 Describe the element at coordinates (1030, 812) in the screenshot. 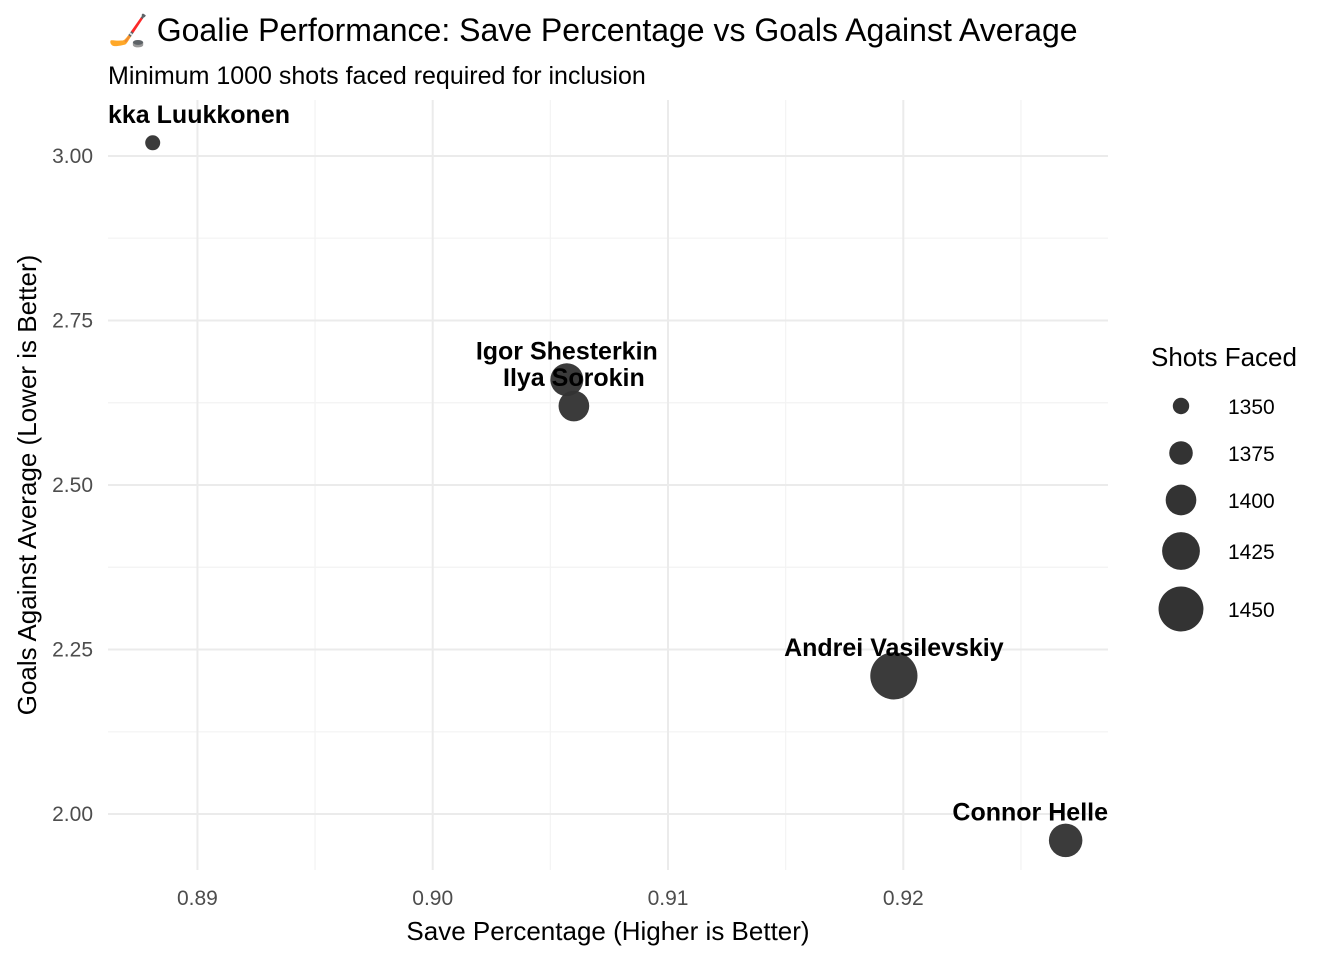

I see `point-label: Connor Helle` at that location.